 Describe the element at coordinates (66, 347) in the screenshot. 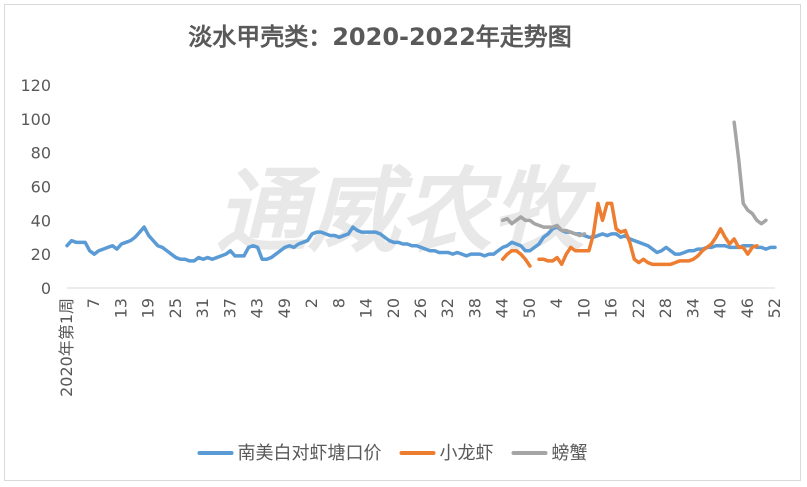

I see `x-tick-label: 2020年第1周` at that location.